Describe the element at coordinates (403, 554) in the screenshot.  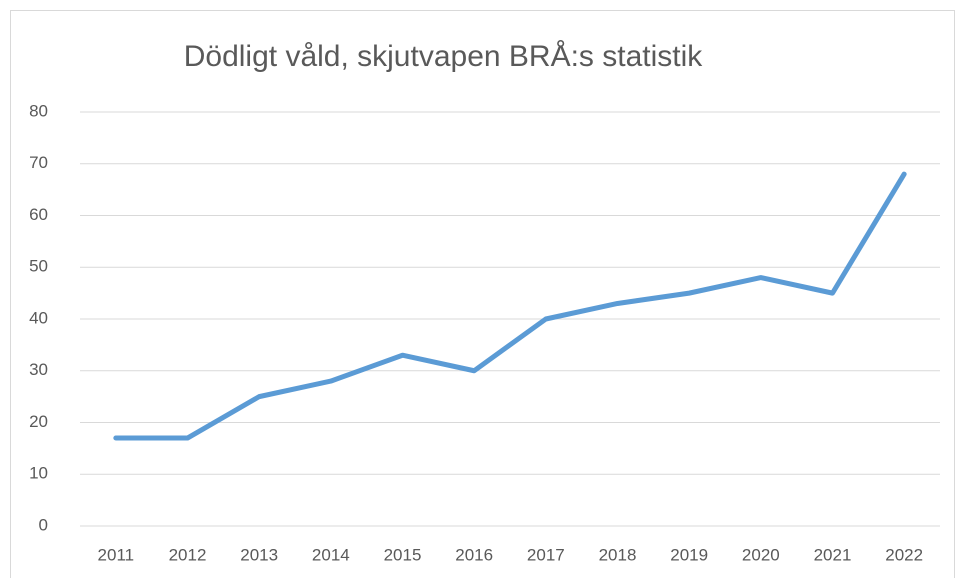
I see `x-tick-label: 2015` at that location.